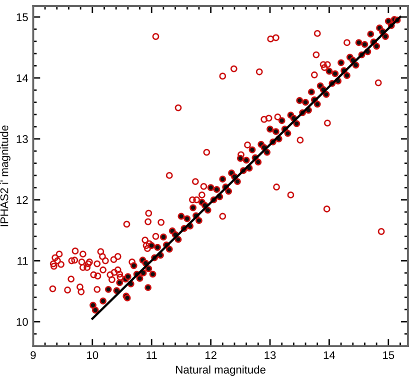 This screenshot has width=415, height=377. What do you see at coordinates (221, 370) in the screenshot?
I see `x-axis-title: Natural magnitude` at bounding box center [221, 370].